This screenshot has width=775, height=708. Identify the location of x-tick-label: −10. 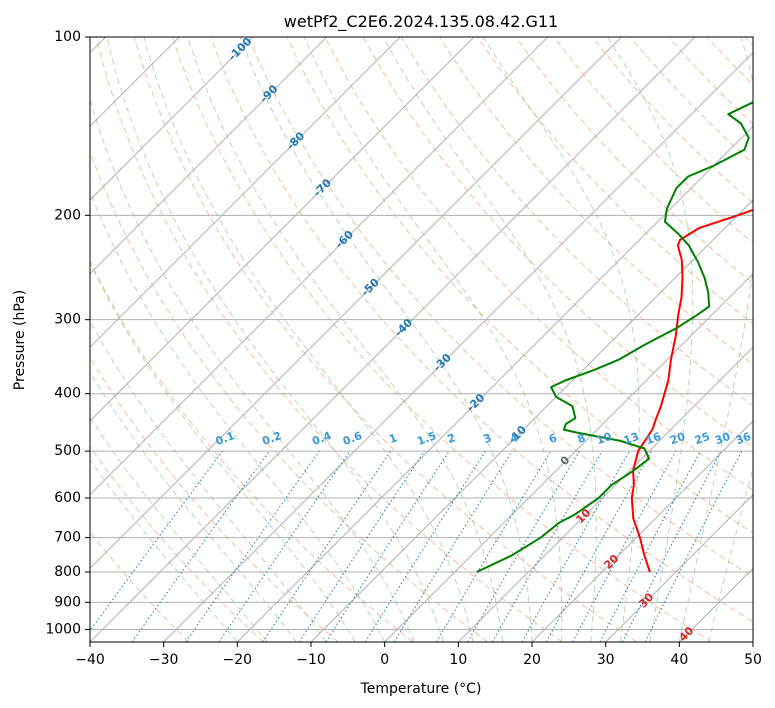
(311, 660).